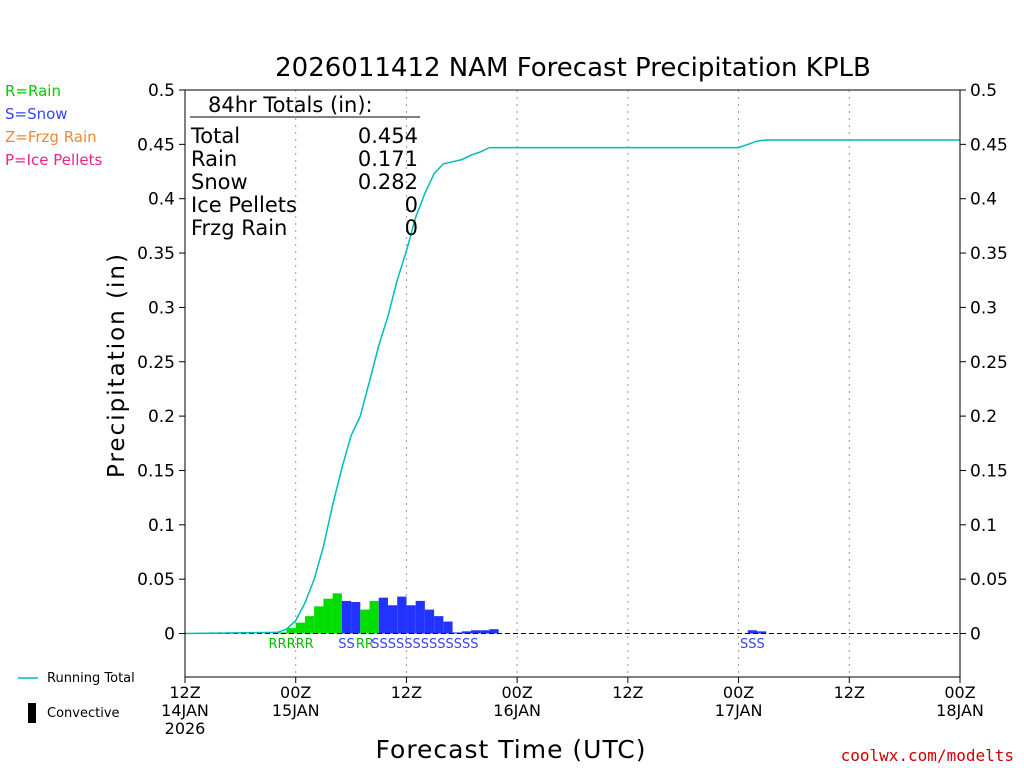  I want to click on x-tick-label-1-0: 00Z, so click(295, 692).